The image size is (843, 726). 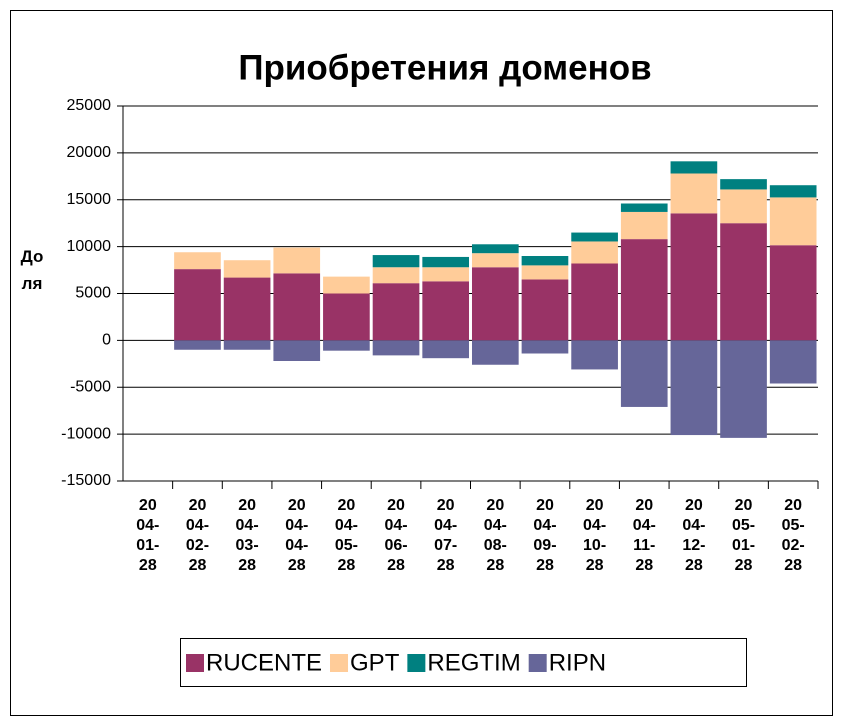 I want to click on x-tick-label: 20 04-03-28, so click(x=247, y=535).